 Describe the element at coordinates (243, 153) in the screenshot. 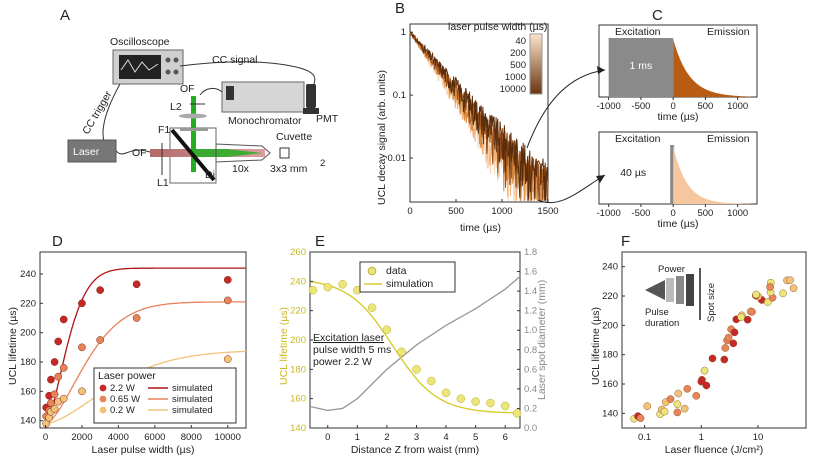

I see `objective` at that location.